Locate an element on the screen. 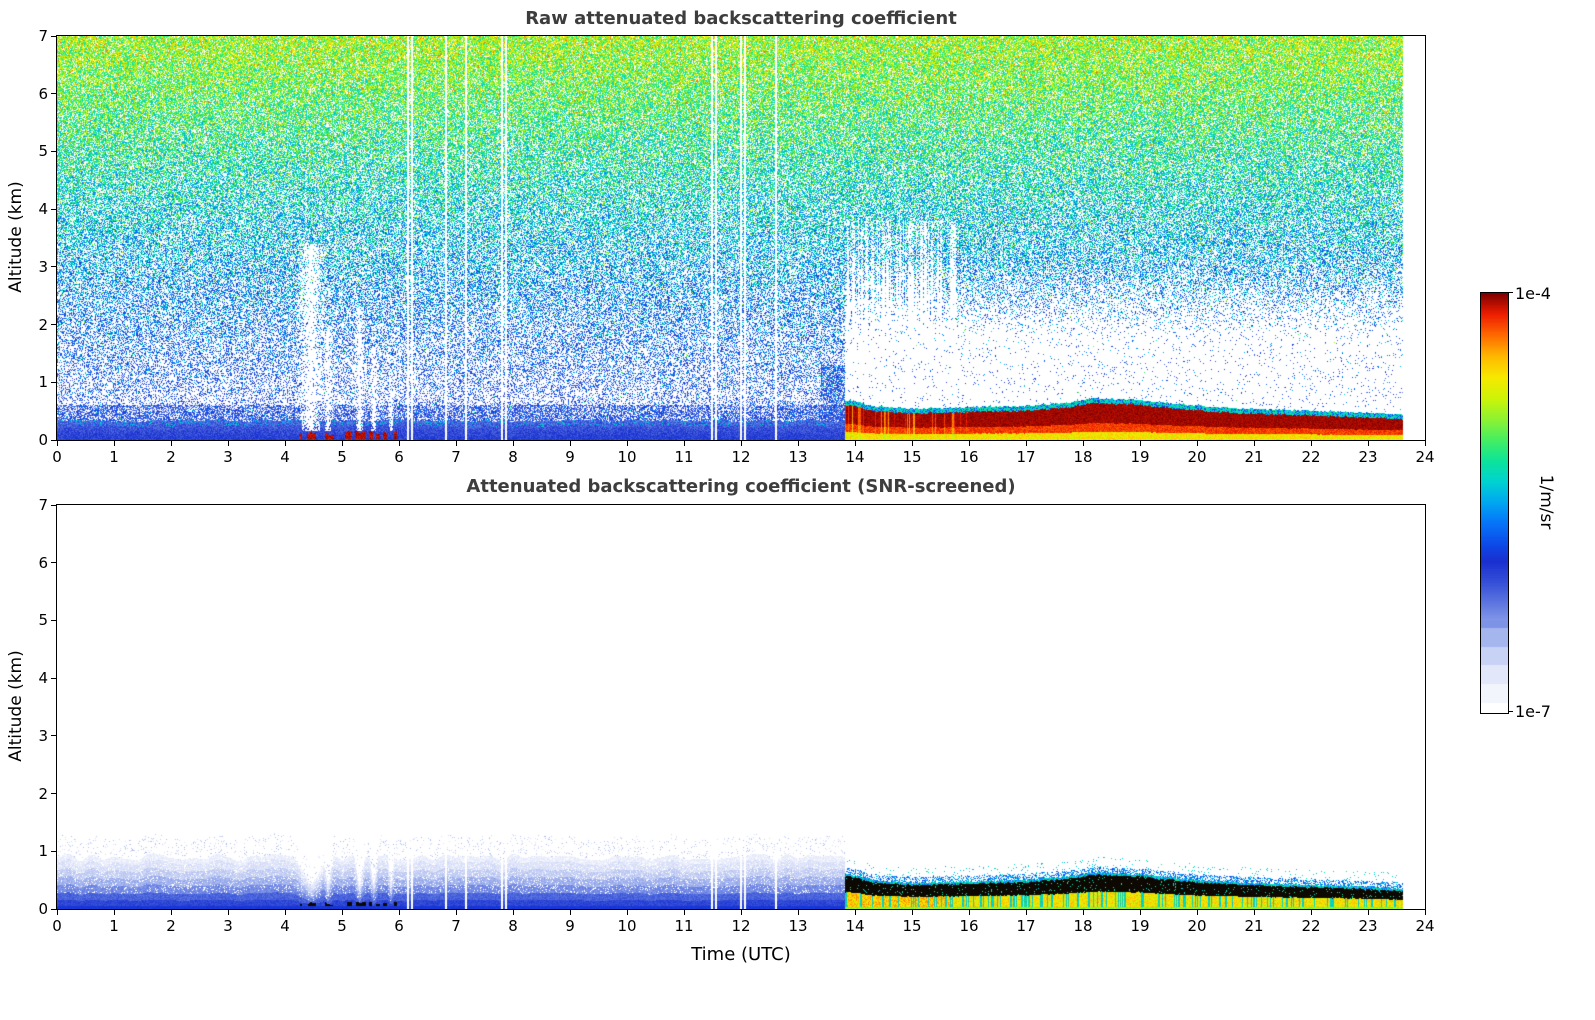 The height and width of the screenshot is (1020, 1595). x-tick-label: 24 is located at coordinates (1425, 457).